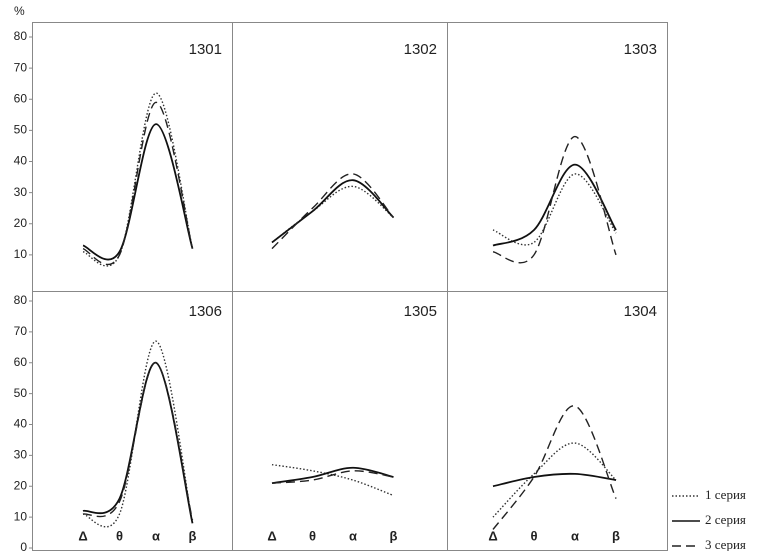  What do you see at coordinates (725, 544) in the screenshot?
I see `legend-label: 3 серия` at bounding box center [725, 544].